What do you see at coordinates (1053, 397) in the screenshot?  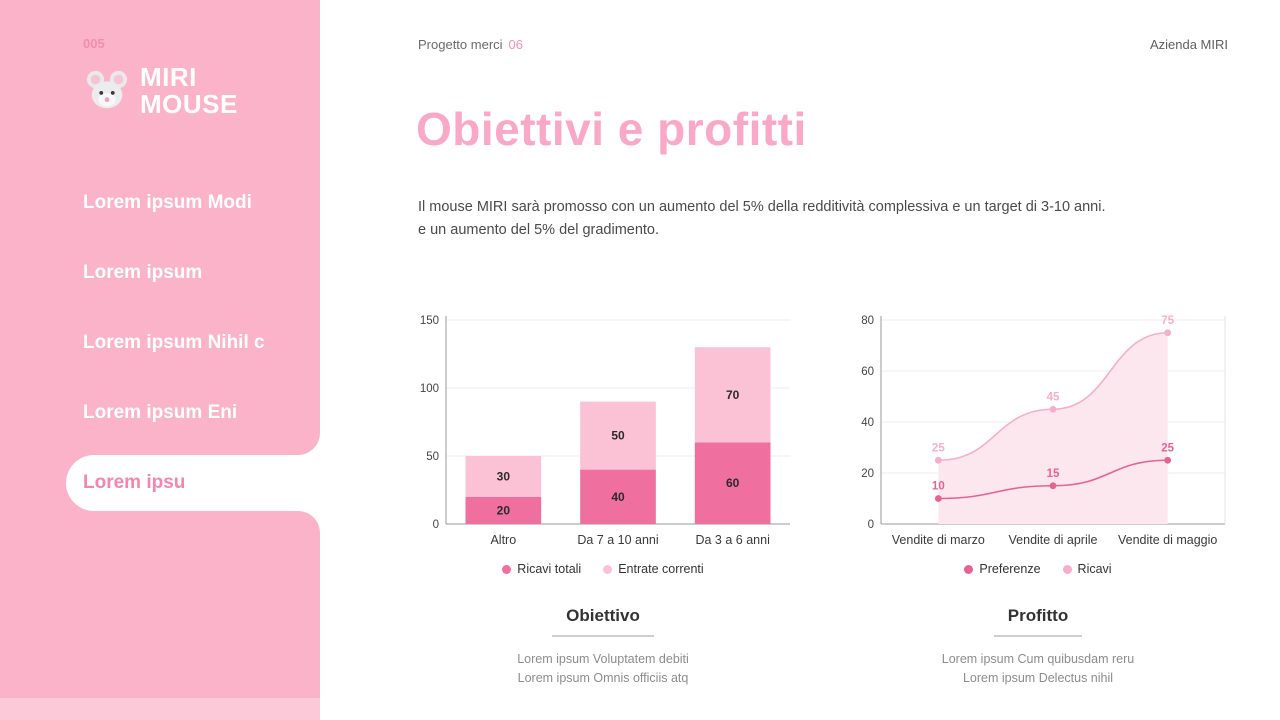 I see `svg-text: 45` at bounding box center [1053, 397].